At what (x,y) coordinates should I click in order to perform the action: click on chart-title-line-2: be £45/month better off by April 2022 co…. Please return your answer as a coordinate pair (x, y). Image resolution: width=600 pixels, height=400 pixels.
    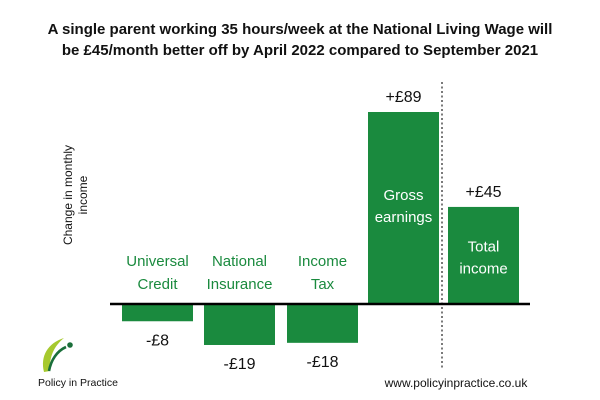
    Looking at the image, I should click on (300, 50).